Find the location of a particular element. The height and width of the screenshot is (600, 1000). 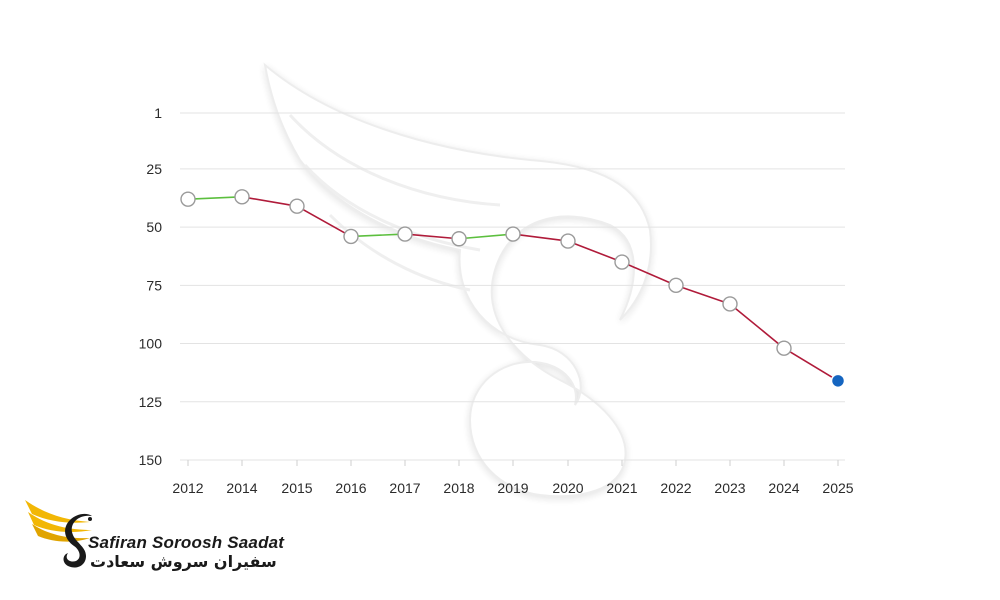

x-tick-label: 2019 is located at coordinates (512, 488).